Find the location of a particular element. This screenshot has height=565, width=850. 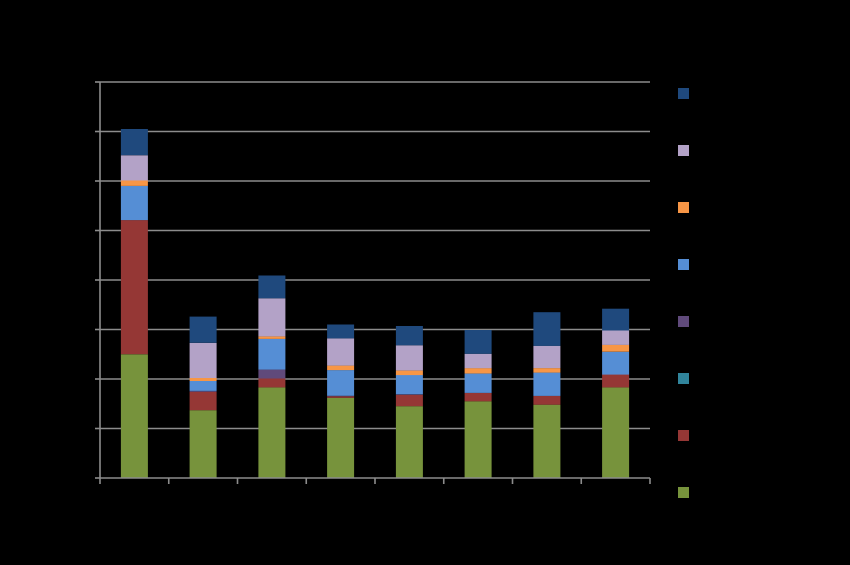

legend is located at coordinates (683, 293).